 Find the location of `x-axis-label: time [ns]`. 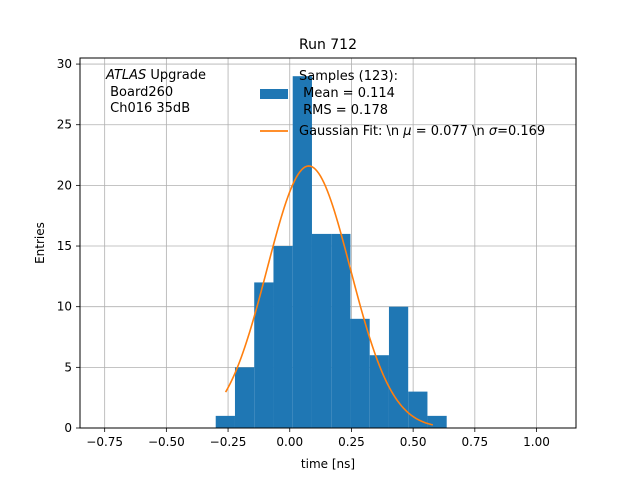

x-axis-label: time [ns] is located at coordinates (328, 464).